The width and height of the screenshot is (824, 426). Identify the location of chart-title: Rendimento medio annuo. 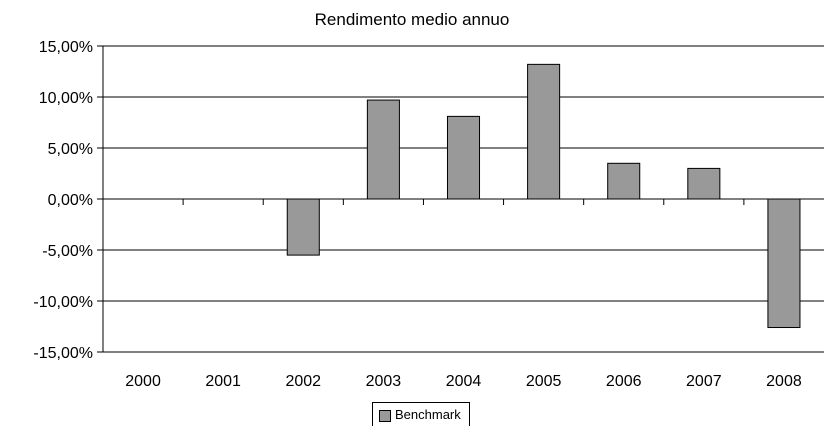
(412, 19).